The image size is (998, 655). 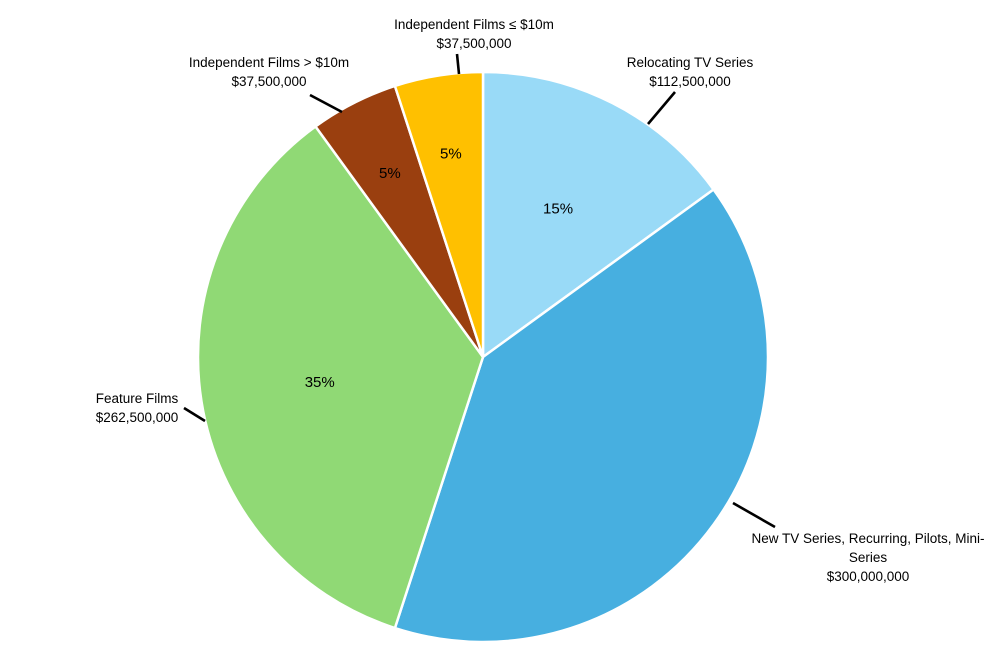 I want to click on slice-label-independent-films-10m: Independent Films > $10m $37,500,000, so click(x=269, y=72).